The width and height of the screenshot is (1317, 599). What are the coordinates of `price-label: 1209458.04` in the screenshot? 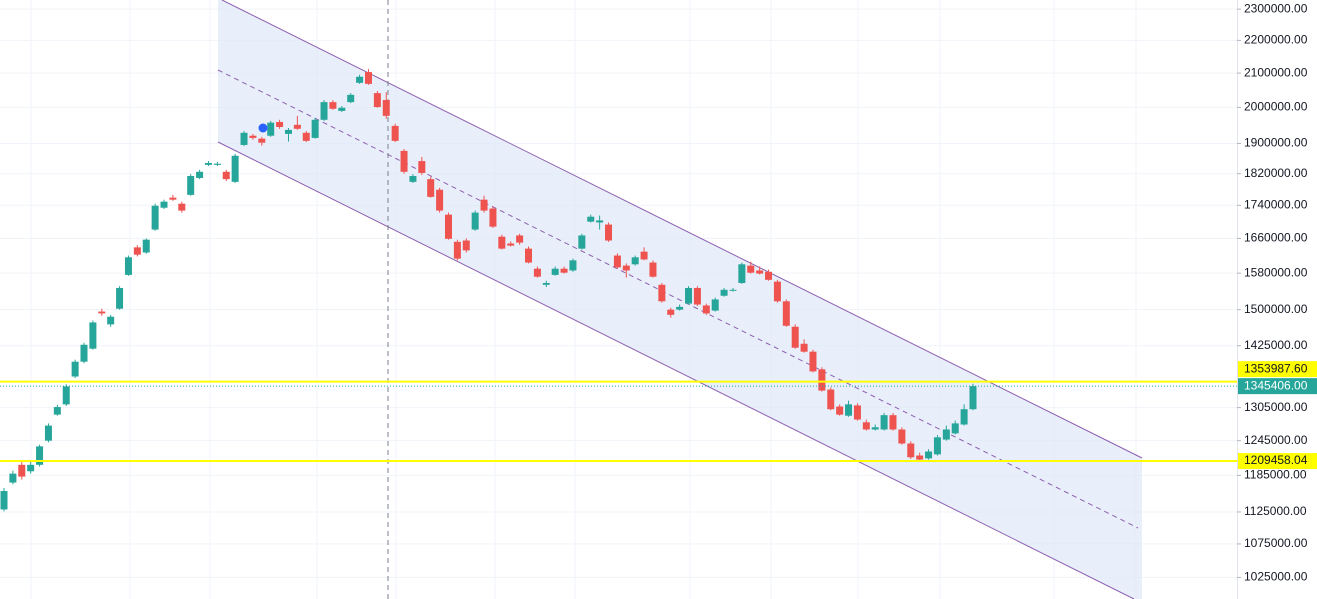 It's located at (1276, 460).